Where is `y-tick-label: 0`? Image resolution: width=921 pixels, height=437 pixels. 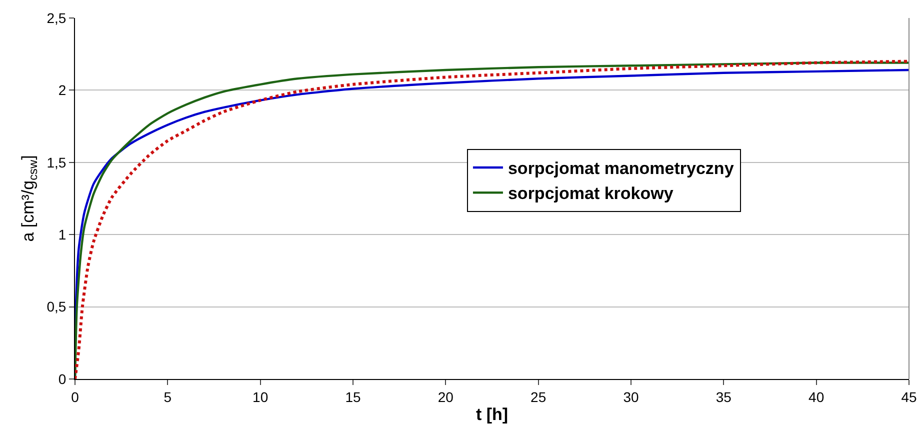 y-tick-label: 0 is located at coordinates (62, 378).